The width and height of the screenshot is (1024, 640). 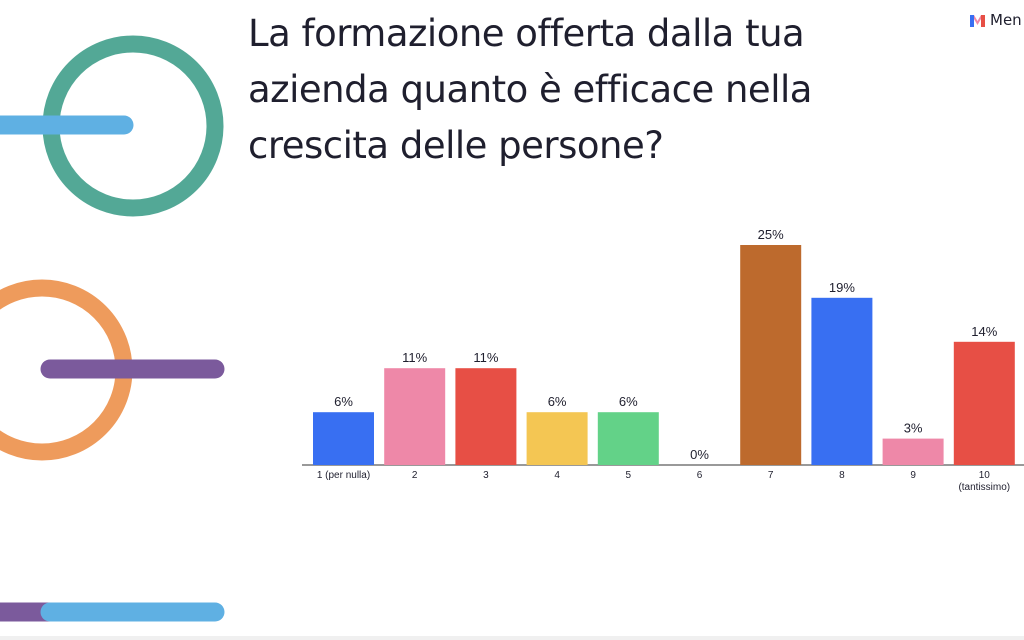 What do you see at coordinates (700, 475) in the screenshot?
I see `category-label-6: 6` at bounding box center [700, 475].